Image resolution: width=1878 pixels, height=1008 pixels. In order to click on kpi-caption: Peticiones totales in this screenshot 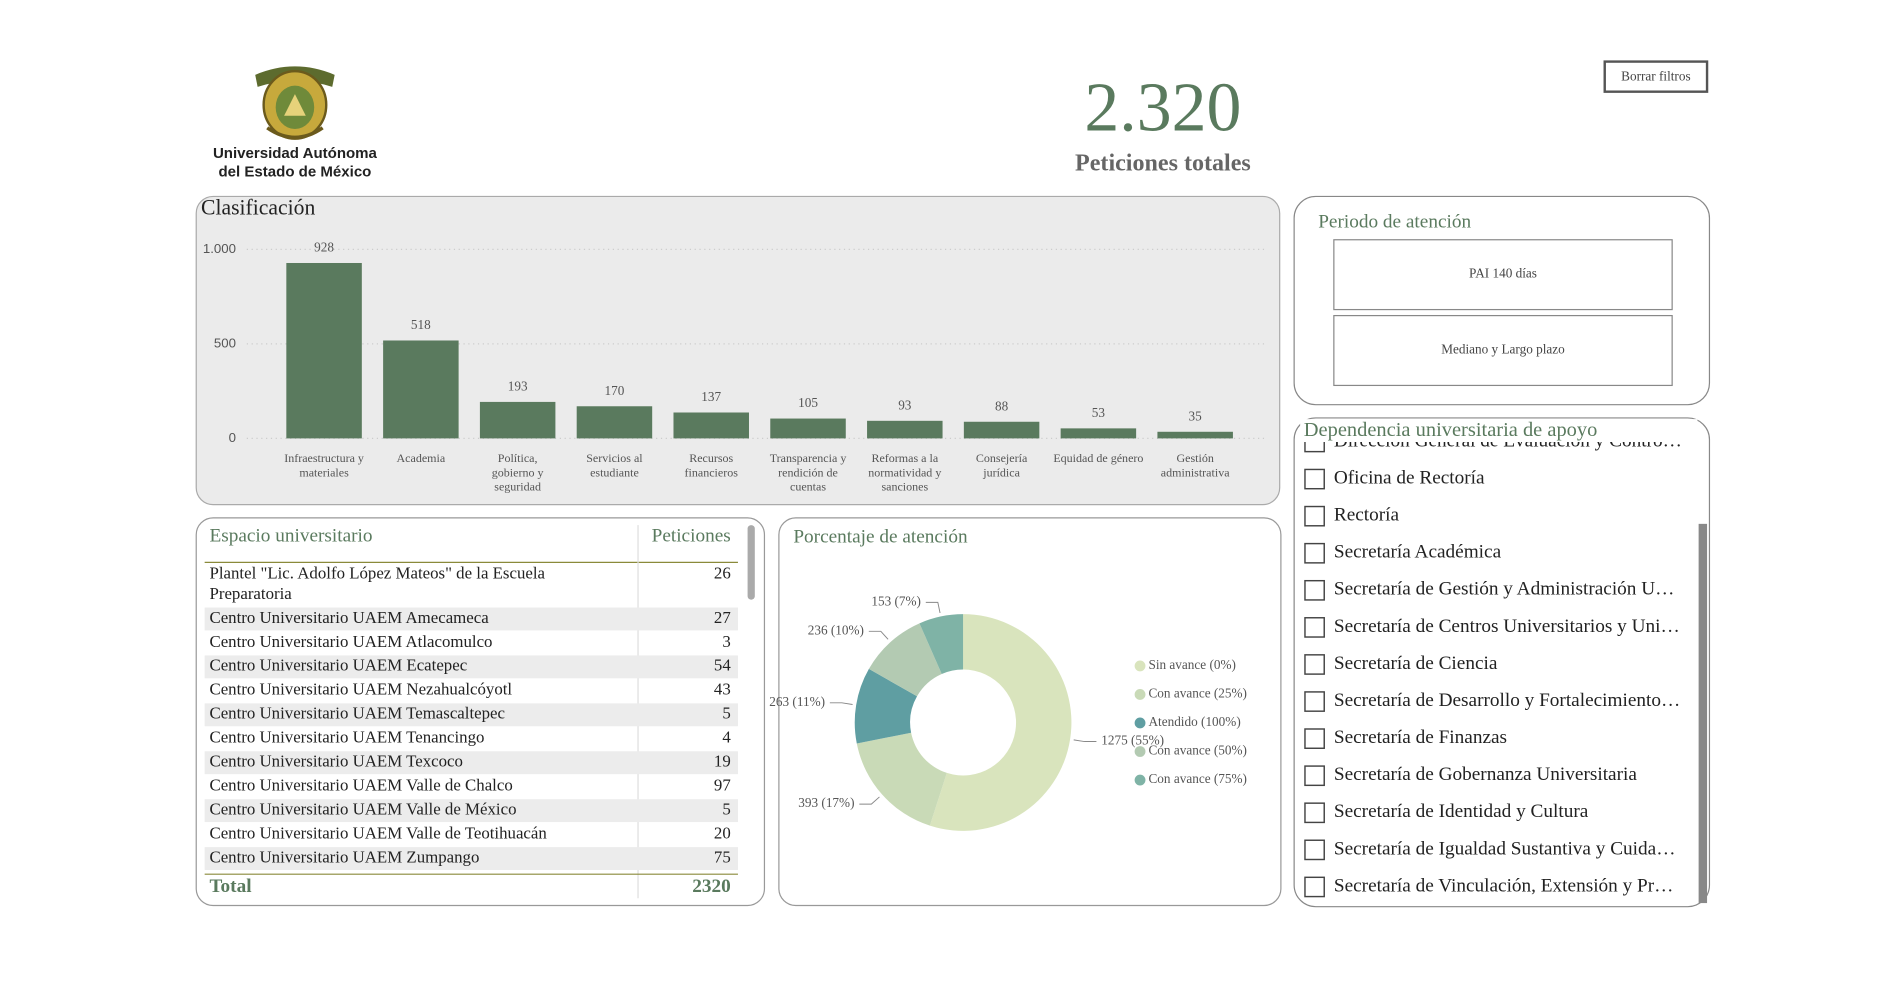, I will do `click(1163, 164)`.